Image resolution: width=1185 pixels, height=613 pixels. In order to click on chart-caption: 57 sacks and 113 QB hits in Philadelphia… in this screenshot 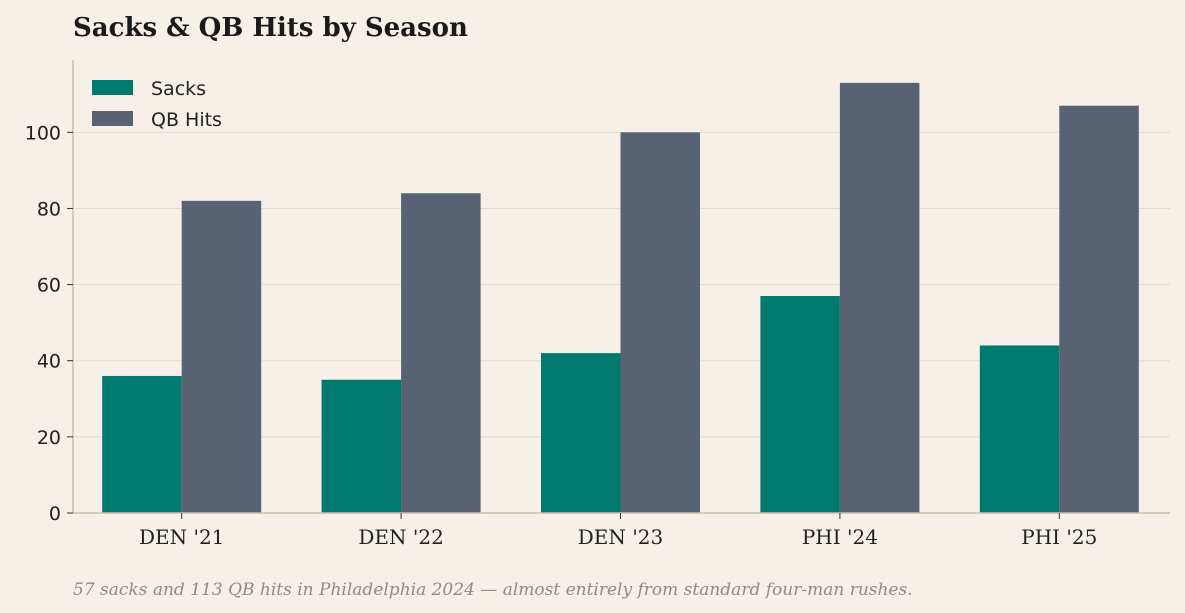, I will do `click(493, 590)`.